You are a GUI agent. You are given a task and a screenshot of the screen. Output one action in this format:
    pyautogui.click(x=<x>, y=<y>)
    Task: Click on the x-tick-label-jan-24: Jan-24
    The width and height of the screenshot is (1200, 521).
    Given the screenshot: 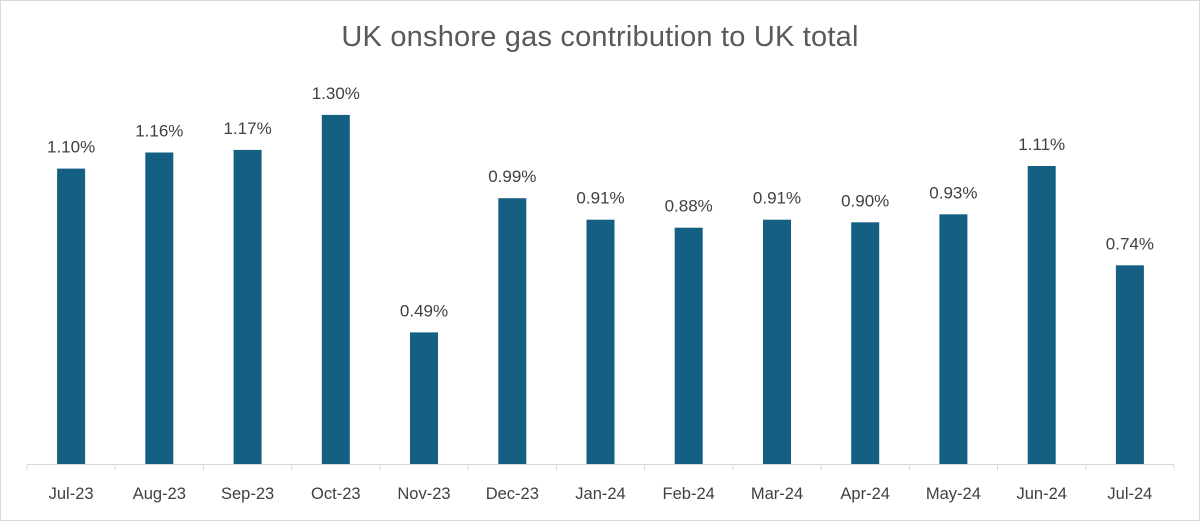 What is the action you would take?
    pyautogui.click(x=600, y=494)
    